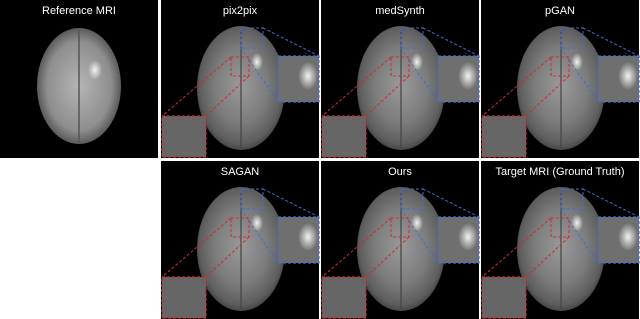  I want to click on panel-label: Reference MRI, so click(79, 11).